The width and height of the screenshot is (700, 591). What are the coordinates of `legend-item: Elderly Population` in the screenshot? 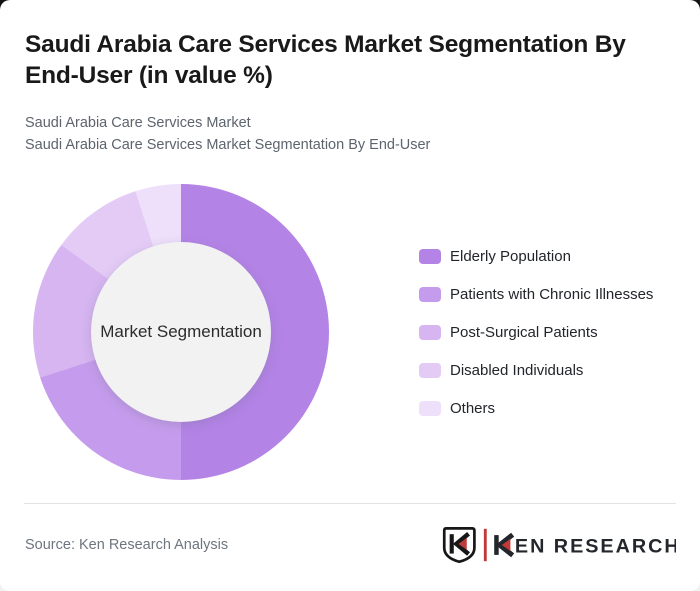 It's located at (536, 256).